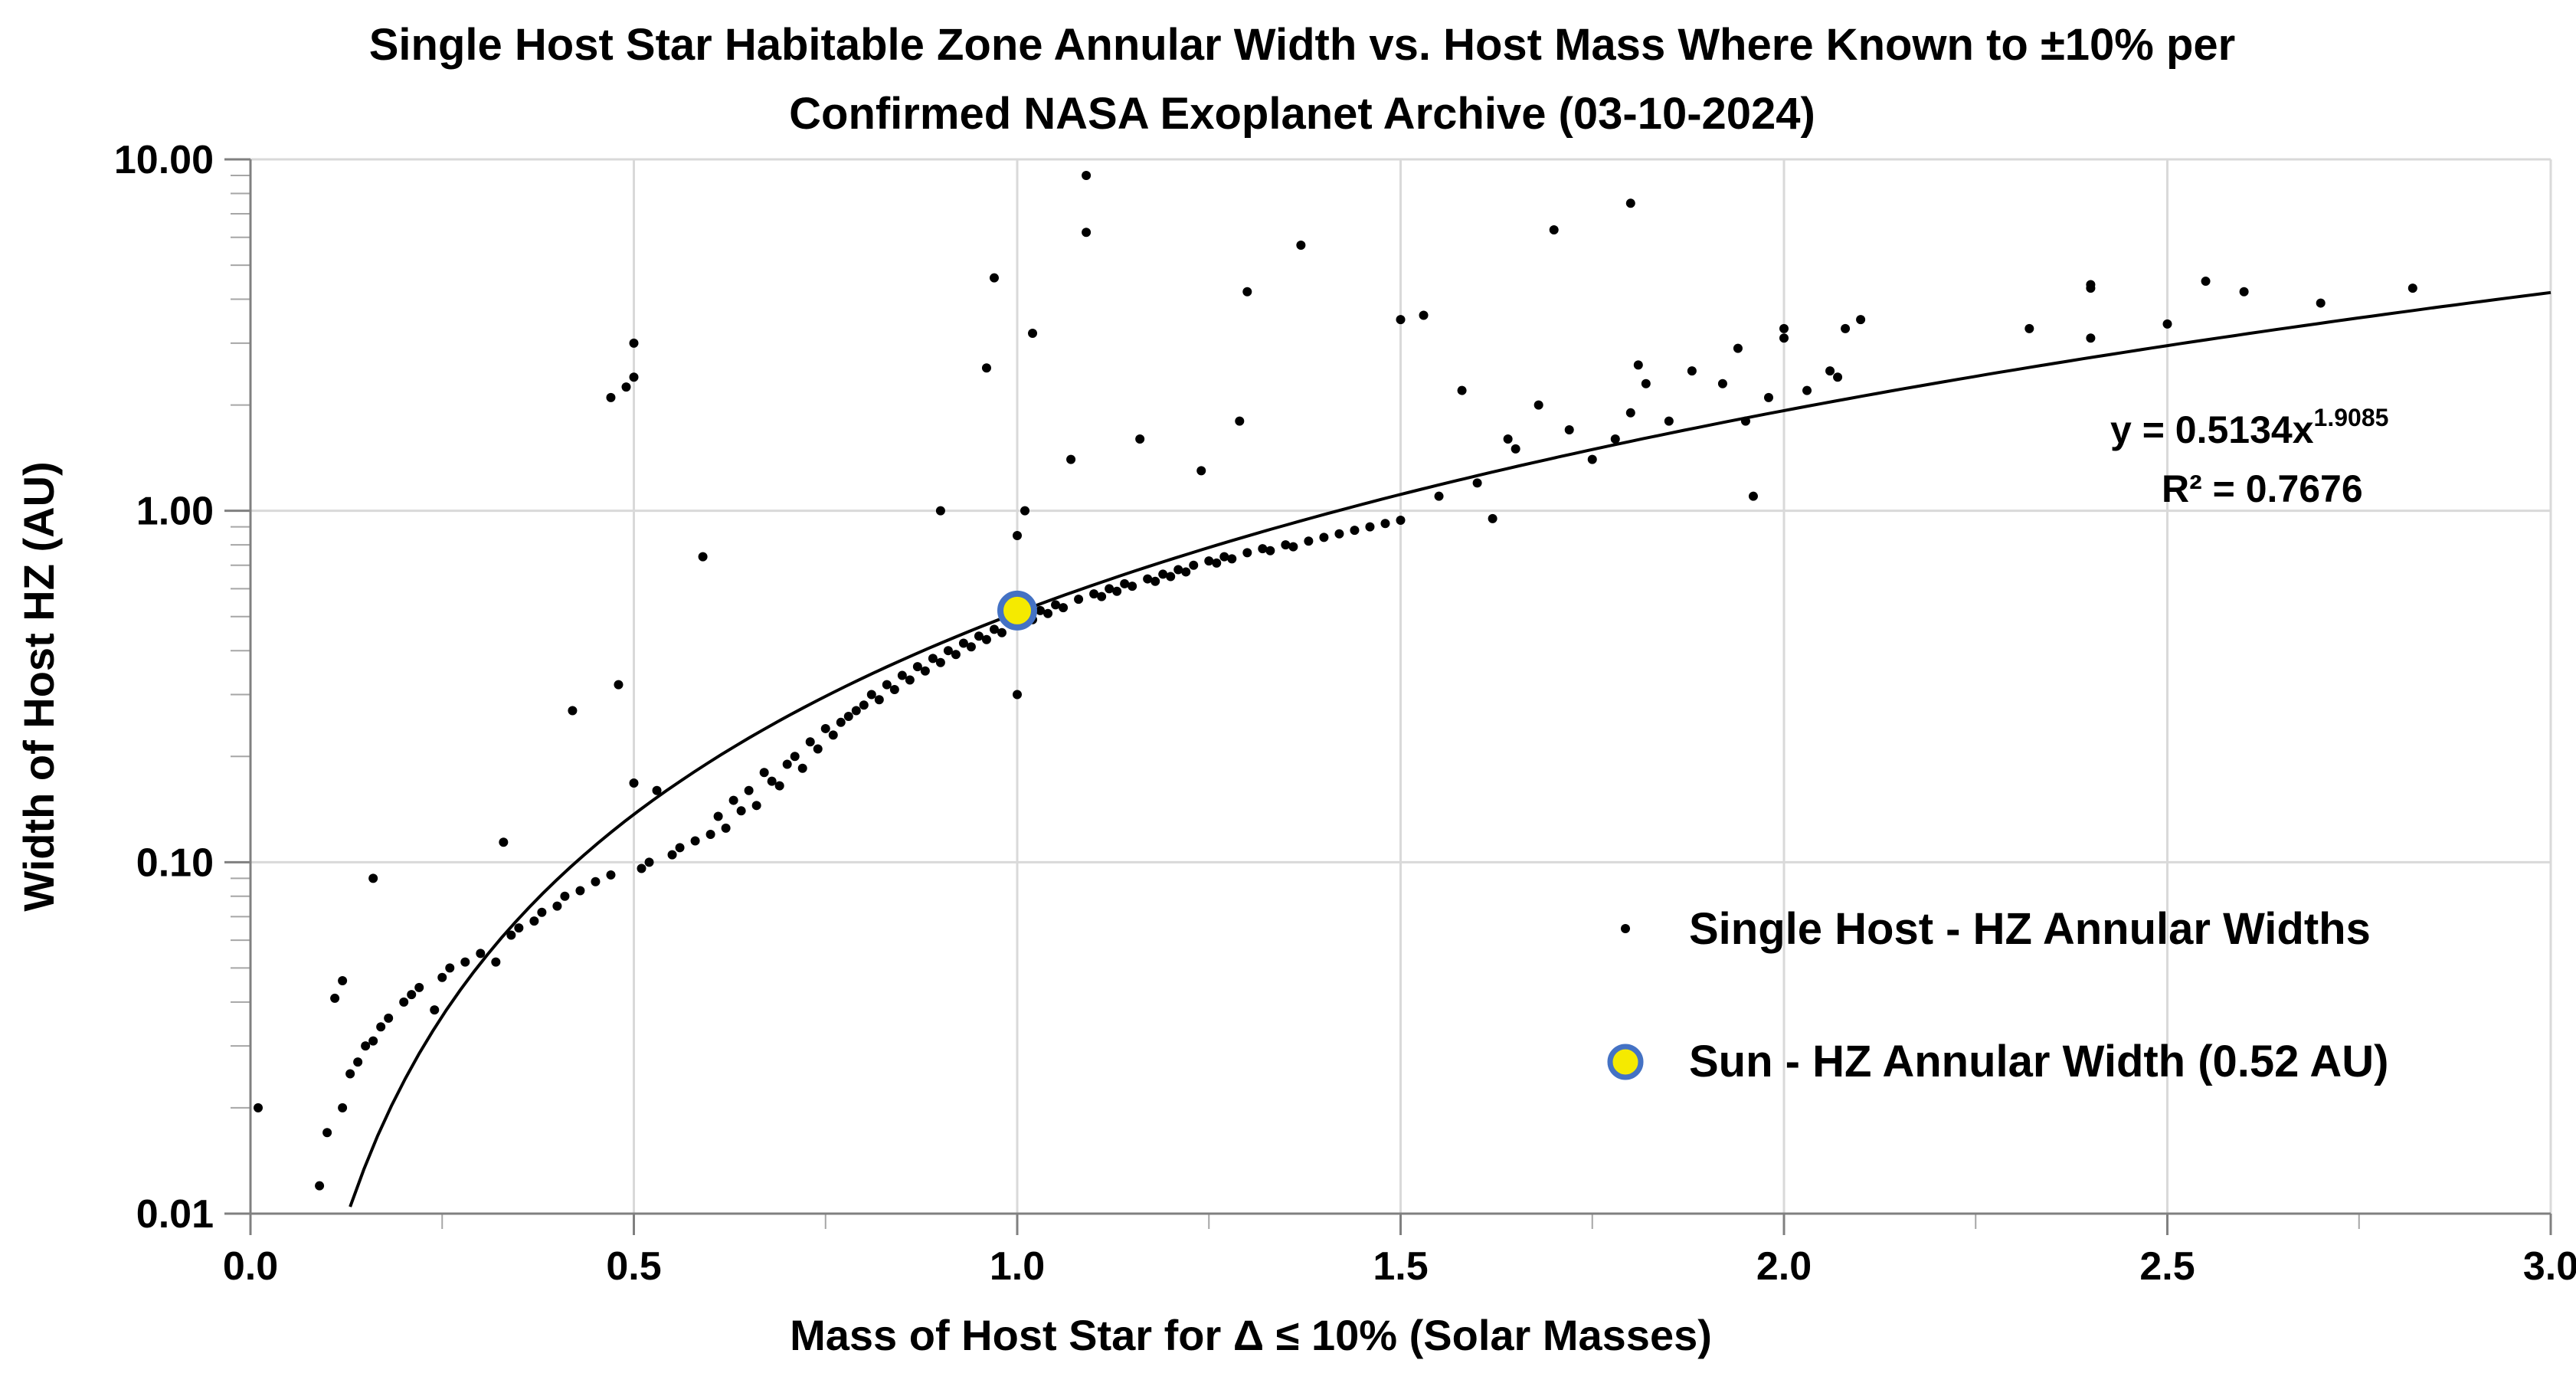 The image size is (2576, 1373). Describe the element at coordinates (2167, 1266) in the screenshot. I see `x-tick-label: 2.5` at that location.